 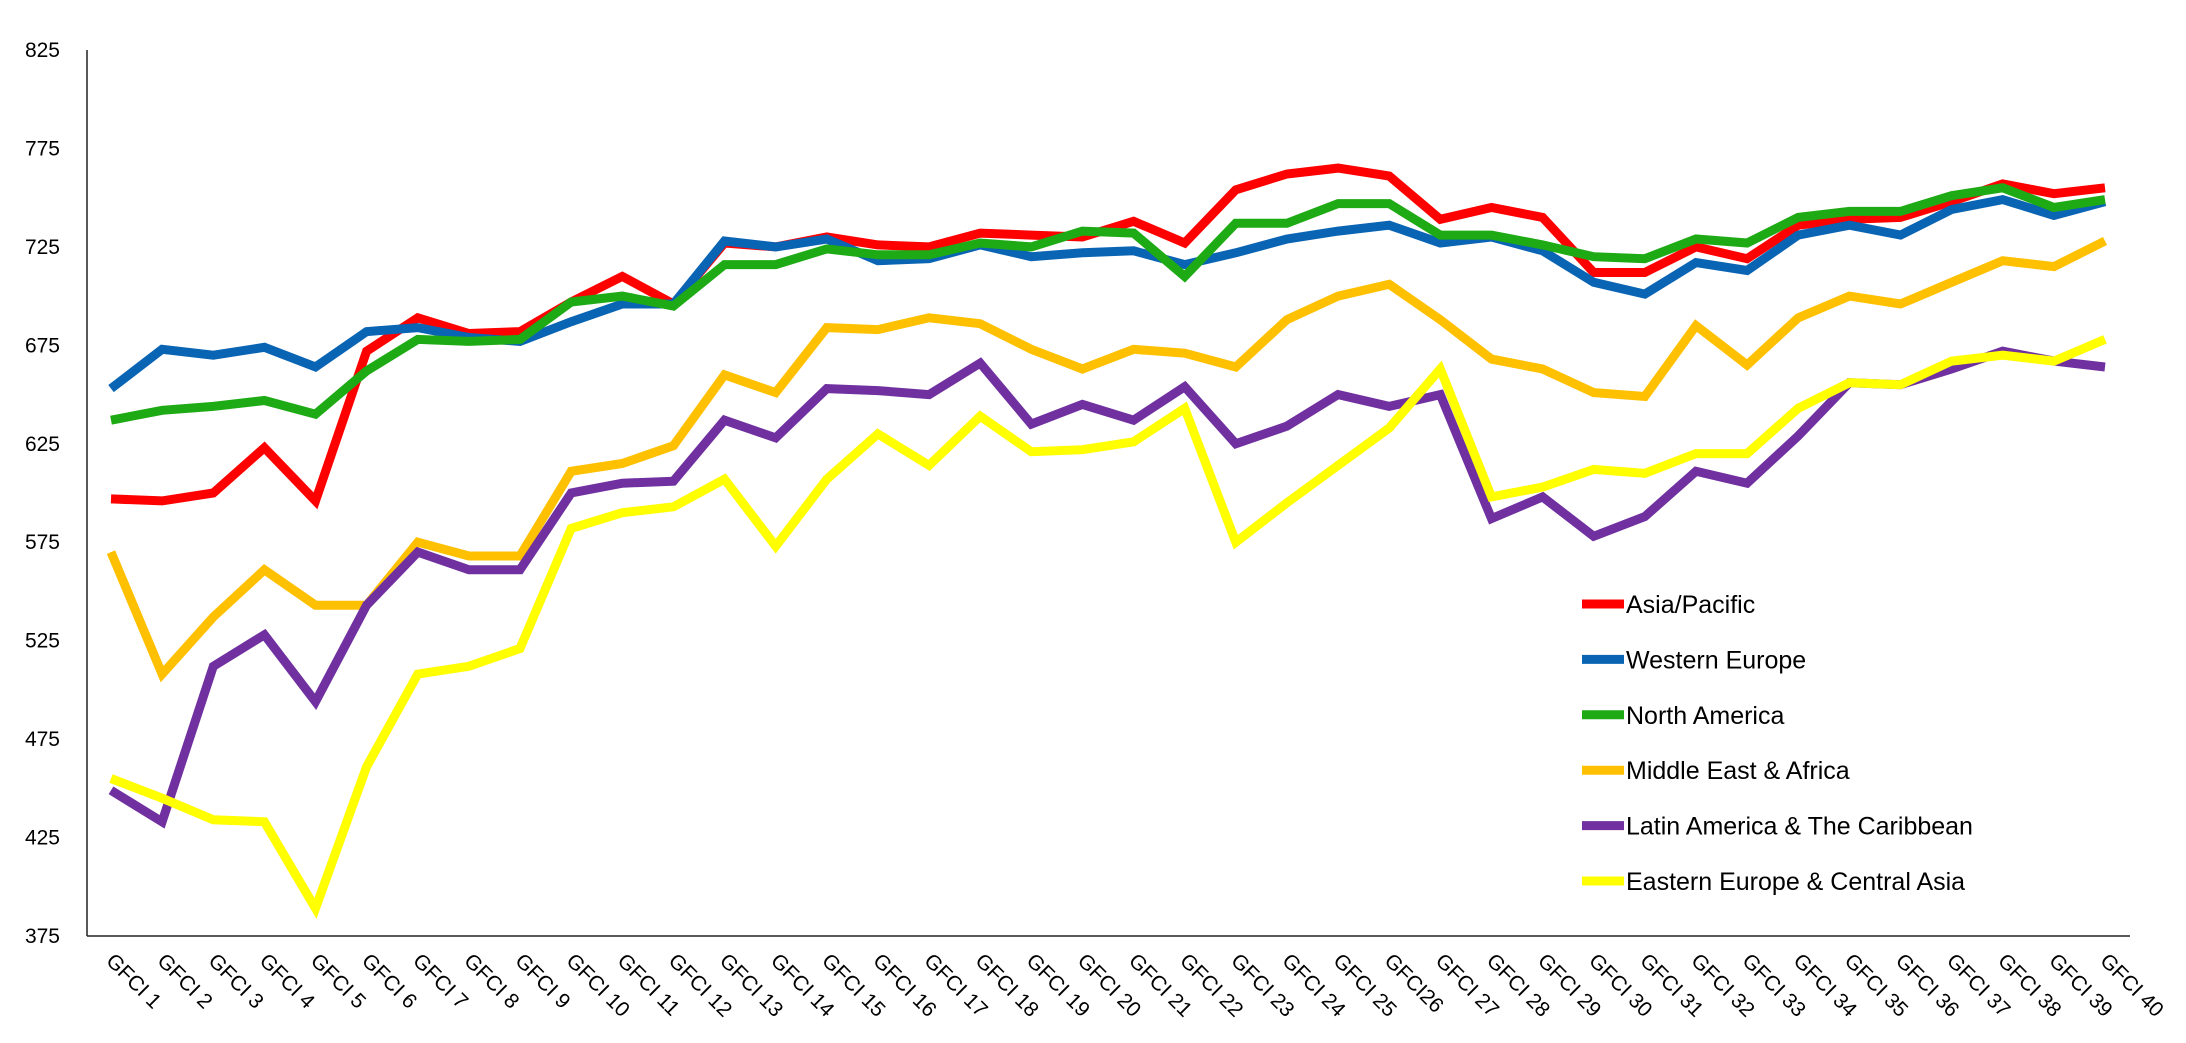 I want to click on legend-label: Latin America & The Caribbean, so click(x=1799, y=827).